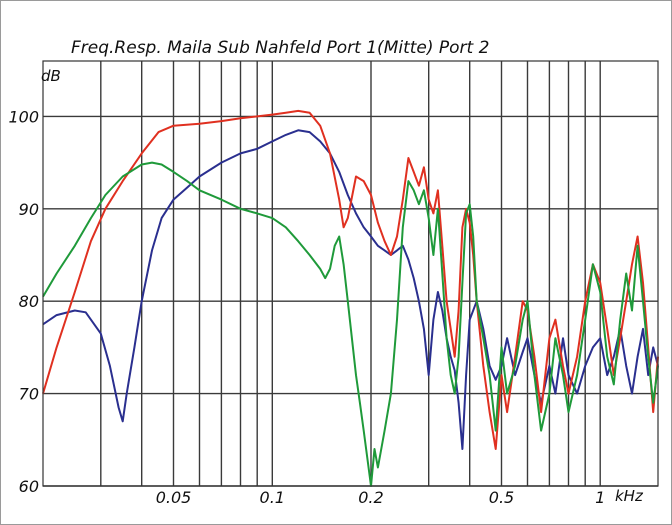 This screenshot has width=672, height=525. I want to click on y-tick-labels: 60 70 80 90 100, so click(23, 301).